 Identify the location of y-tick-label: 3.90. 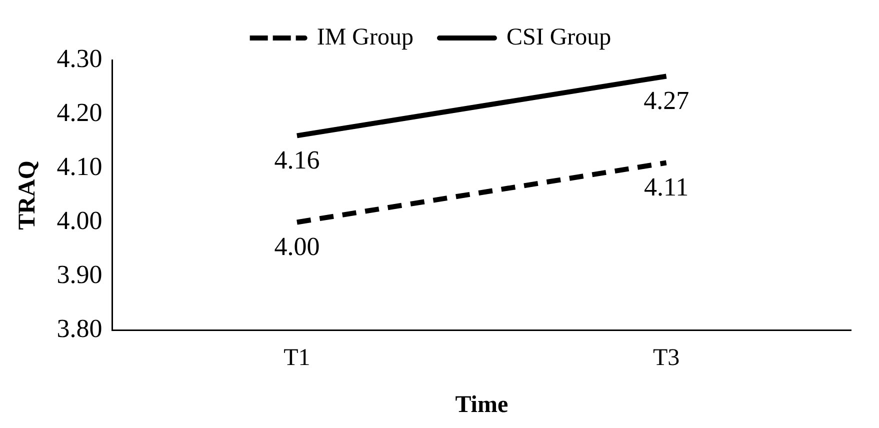
(79, 275).